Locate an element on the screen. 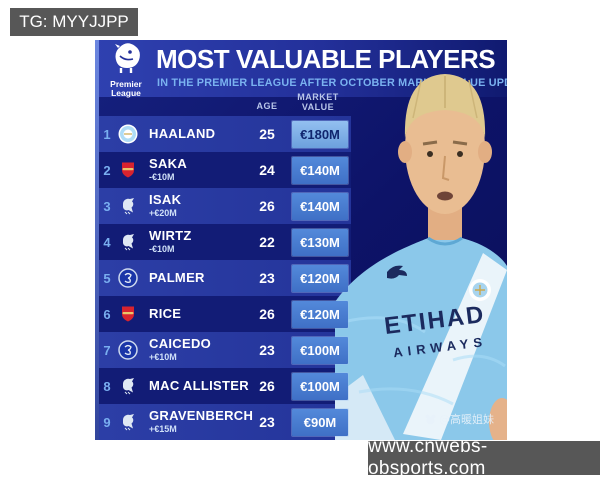 The width and height of the screenshot is (600, 480). value-change: +€15M is located at coordinates (163, 429).